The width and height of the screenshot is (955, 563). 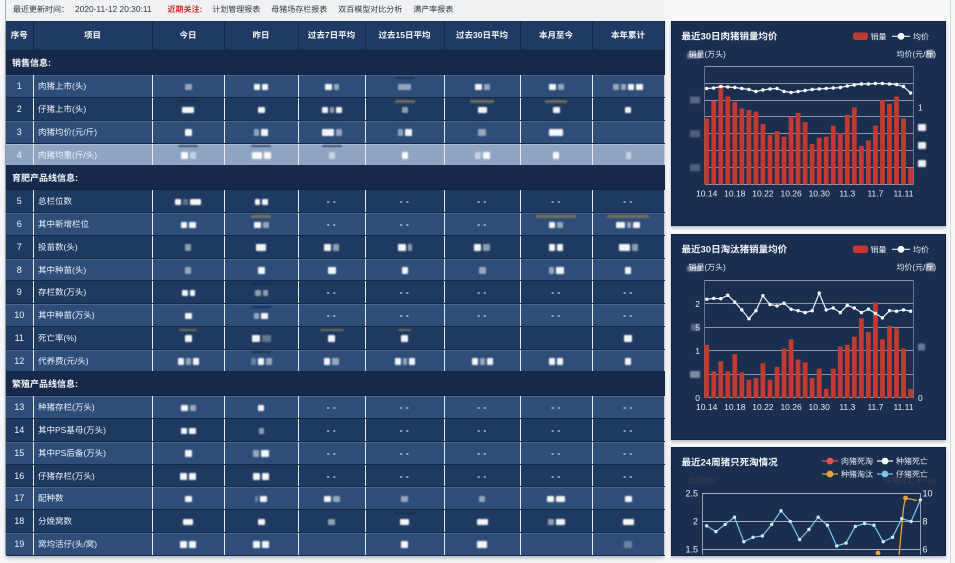 I want to click on svg-text: 1.5, so click(x=691, y=550).